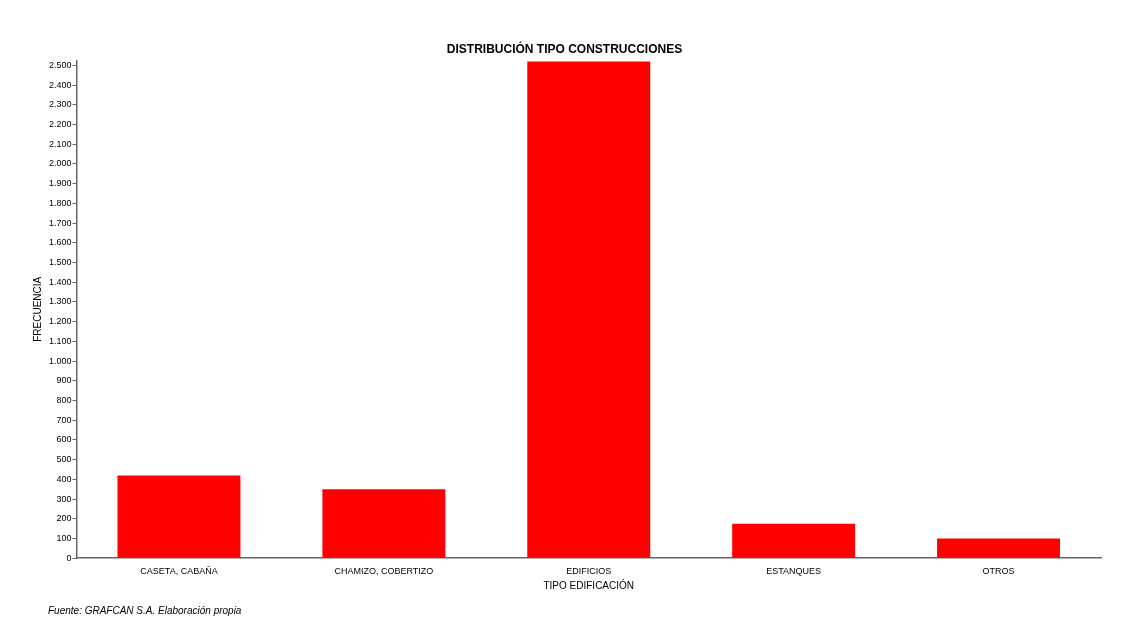 The width and height of the screenshot is (1129, 630). What do you see at coordinates (60, 340) in the screenshot?
I see `y-tick-label: 1.100` at bounding box center [60, 340].